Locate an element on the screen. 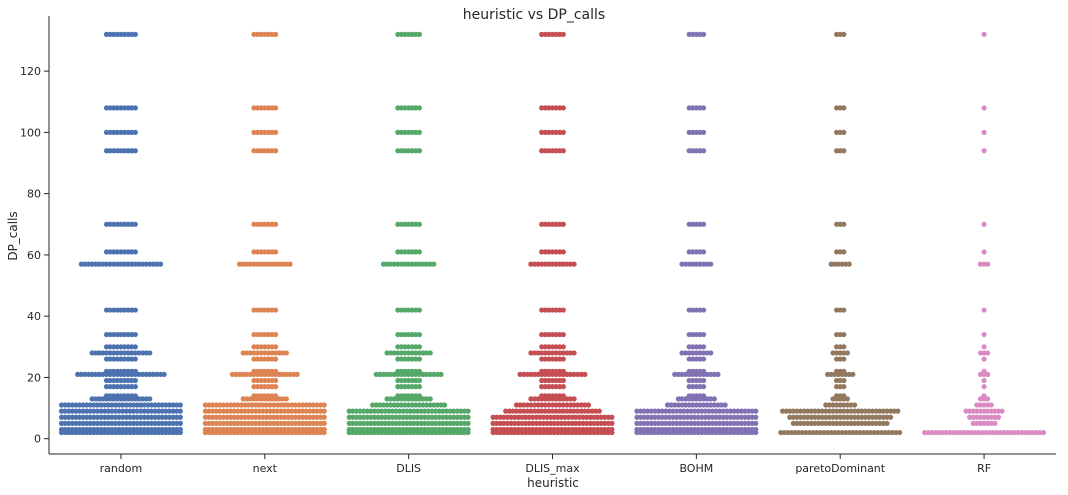 This screenshot has height=495, width=1068. series-BOHM is located at coordinates (696, 233).